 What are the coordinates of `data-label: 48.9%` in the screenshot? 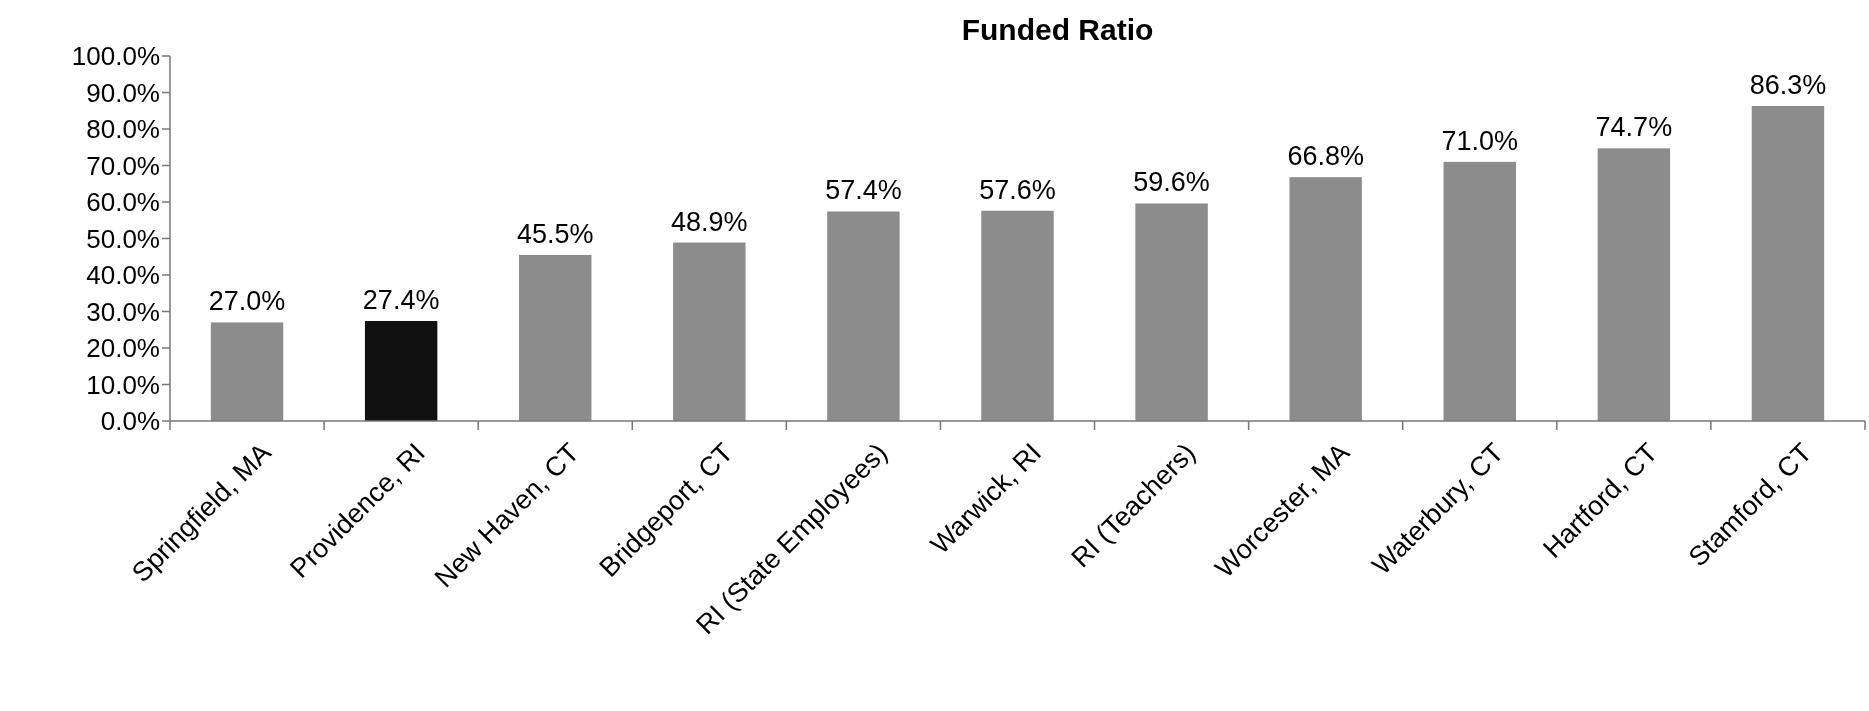 It's located at (709, 221).